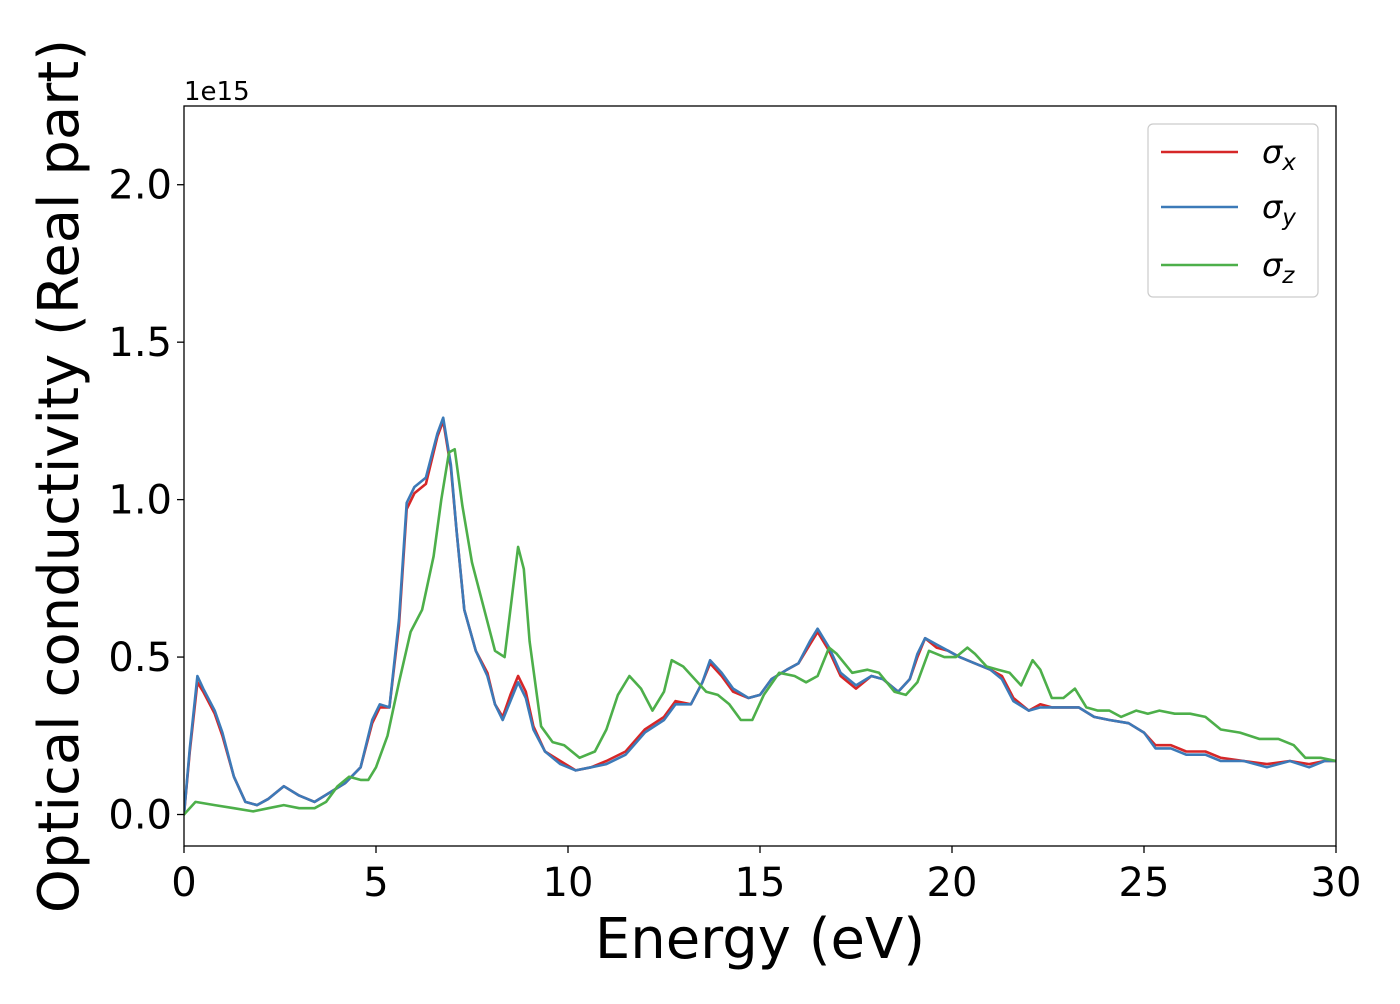  I want to click on y-tick-label: 1.5, so click(140, 343).